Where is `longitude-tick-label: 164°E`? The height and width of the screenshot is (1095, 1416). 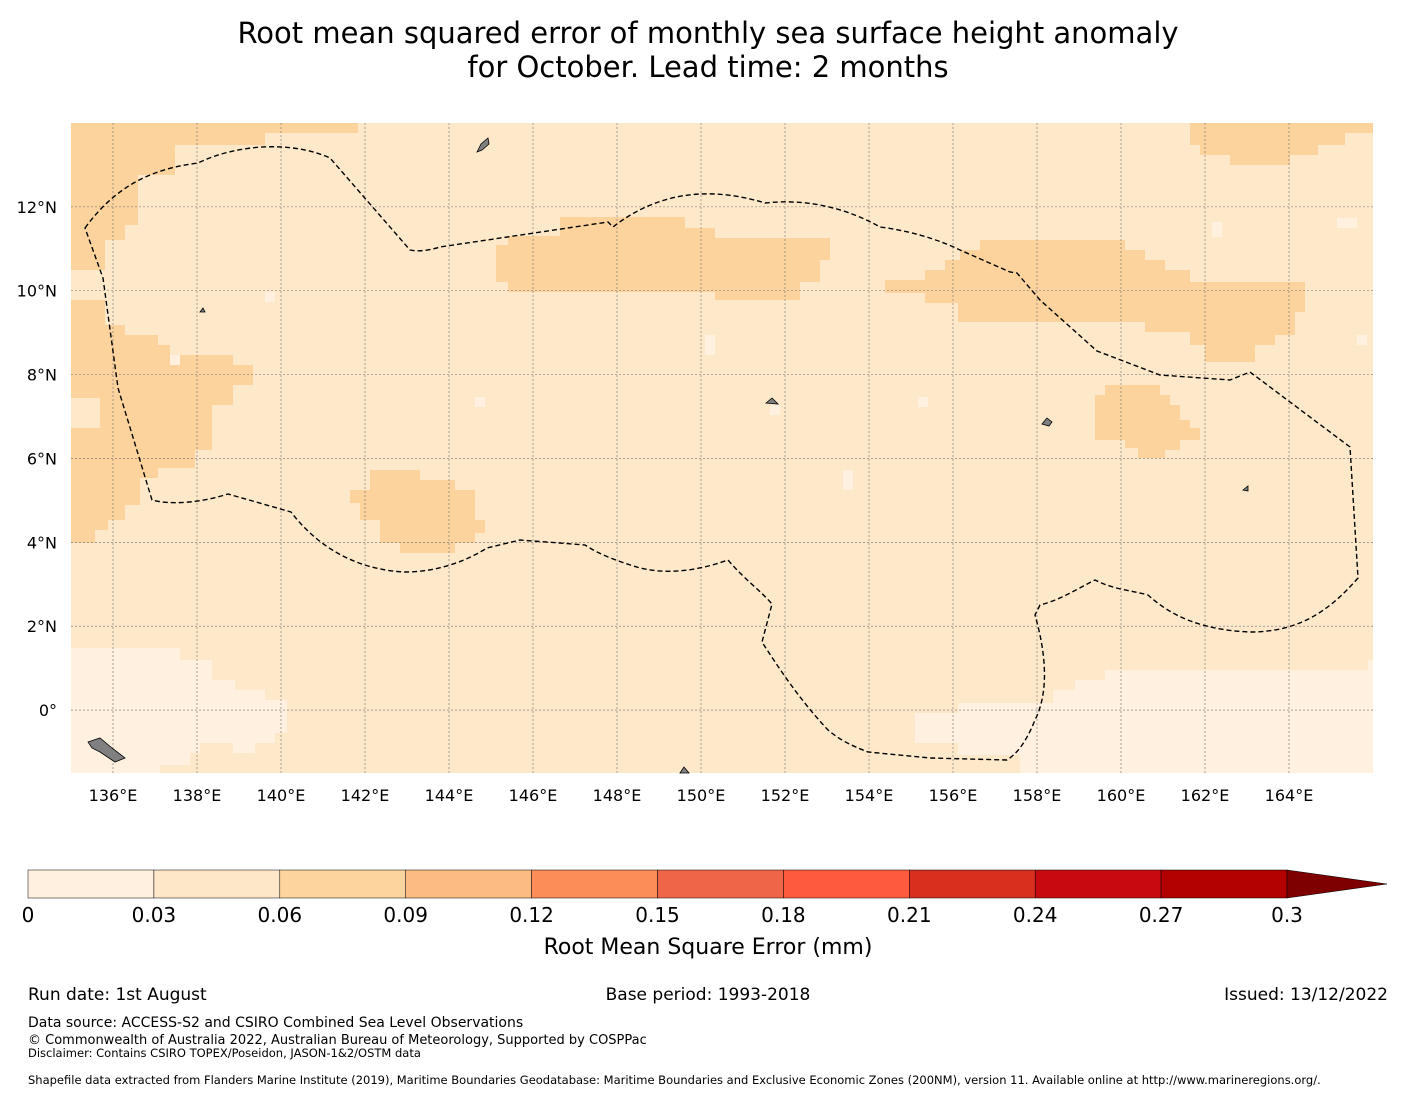 longitude-tick-label: 164°E is located at coordinates (1289, 795).